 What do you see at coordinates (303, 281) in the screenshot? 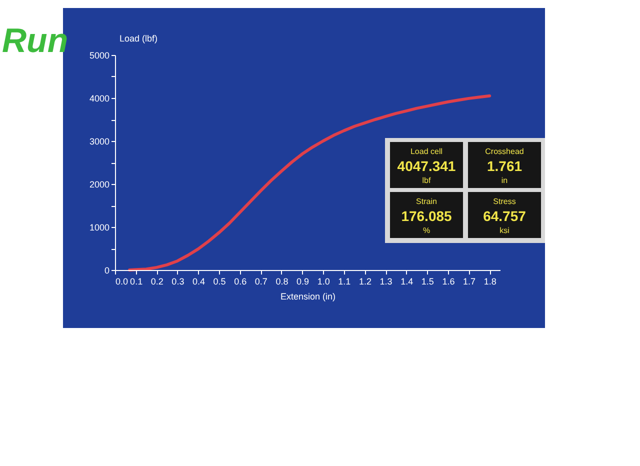
I see `x-tick-label: 0.9` at bounding box center [303, 281].